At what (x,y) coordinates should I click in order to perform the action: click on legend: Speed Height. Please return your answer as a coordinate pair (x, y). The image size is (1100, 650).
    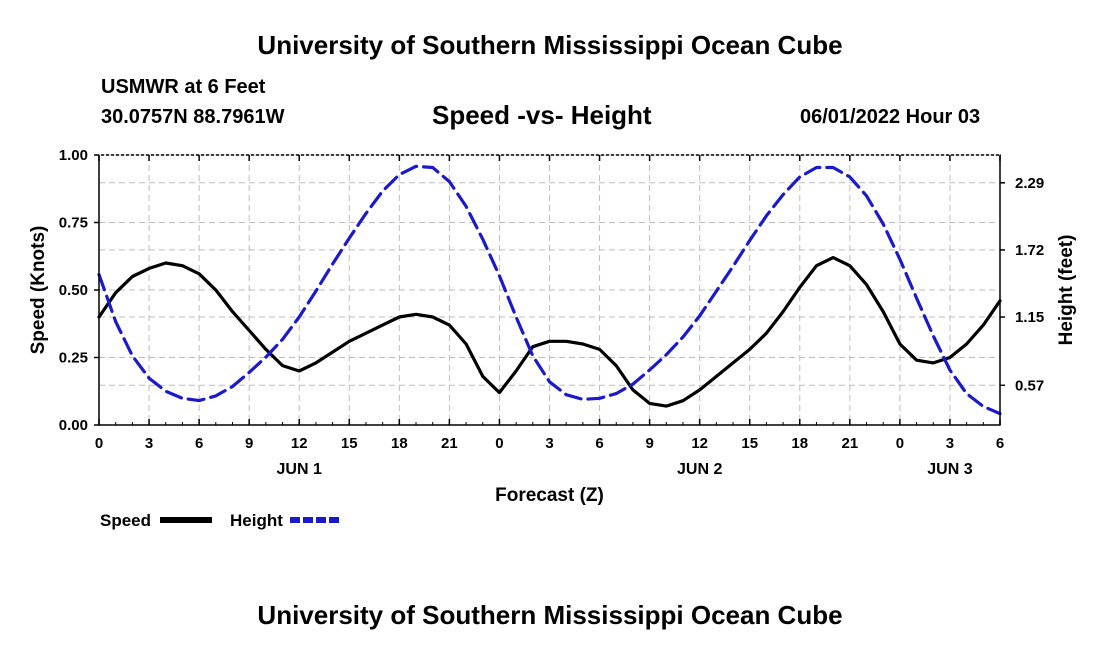
    Looking at the image, I should click on (221, 520).